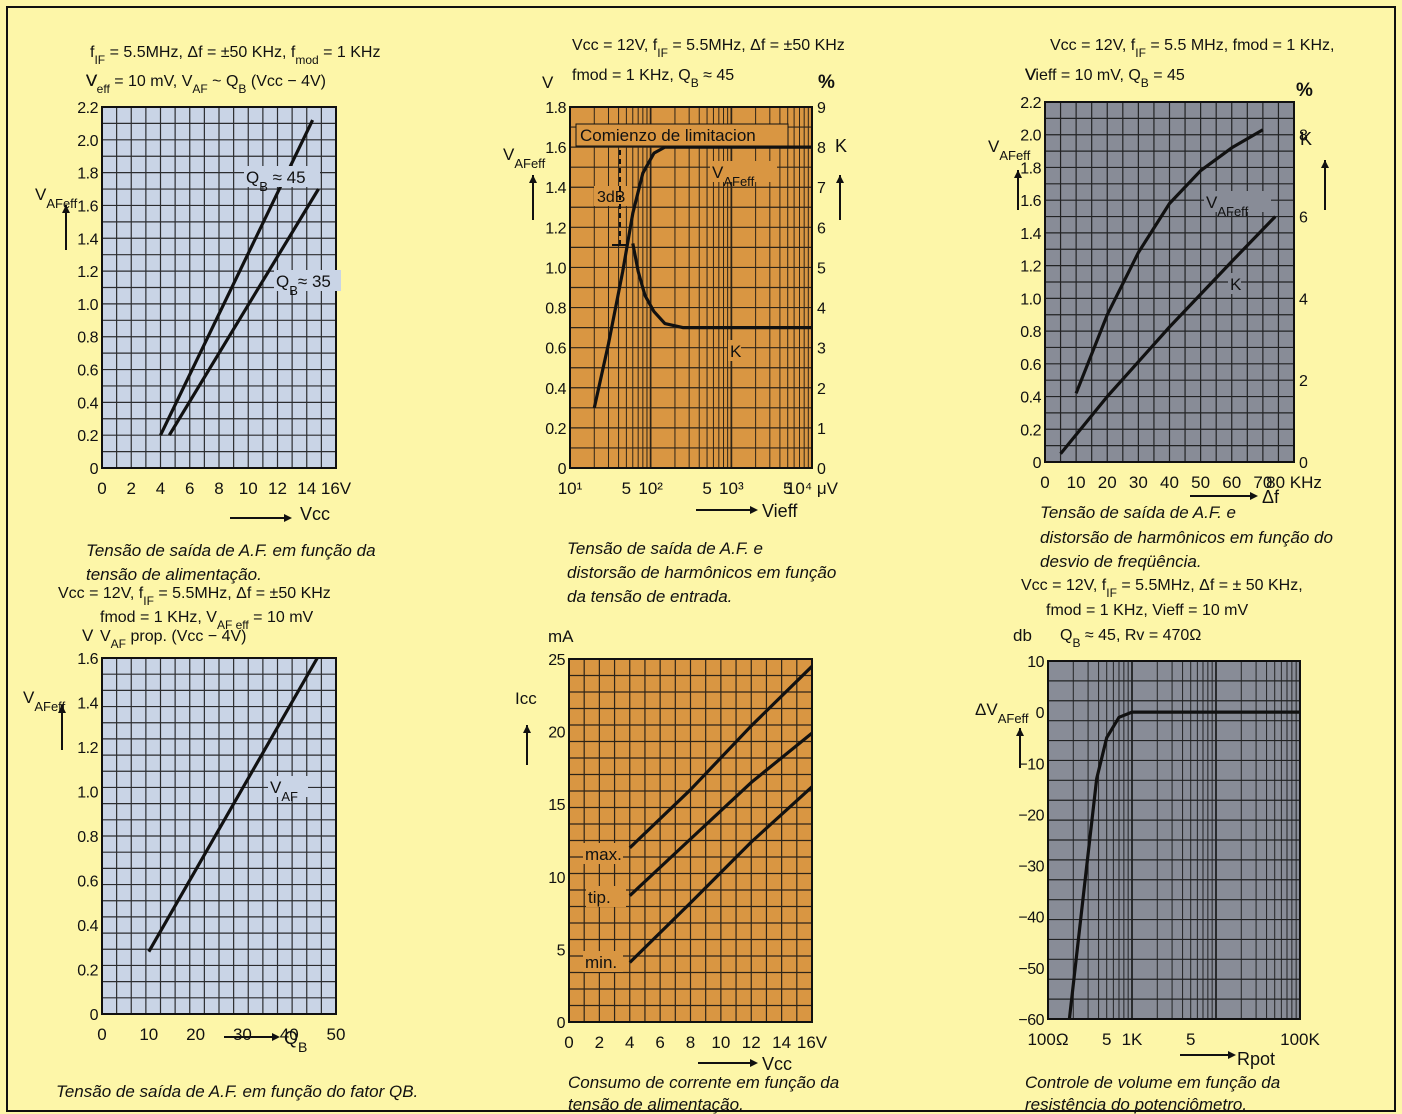 The image size is (1402, 1114). Describe the element at coordinates (568, 1042) in the screenshot. I see `x-tick-label: 0` at that location.